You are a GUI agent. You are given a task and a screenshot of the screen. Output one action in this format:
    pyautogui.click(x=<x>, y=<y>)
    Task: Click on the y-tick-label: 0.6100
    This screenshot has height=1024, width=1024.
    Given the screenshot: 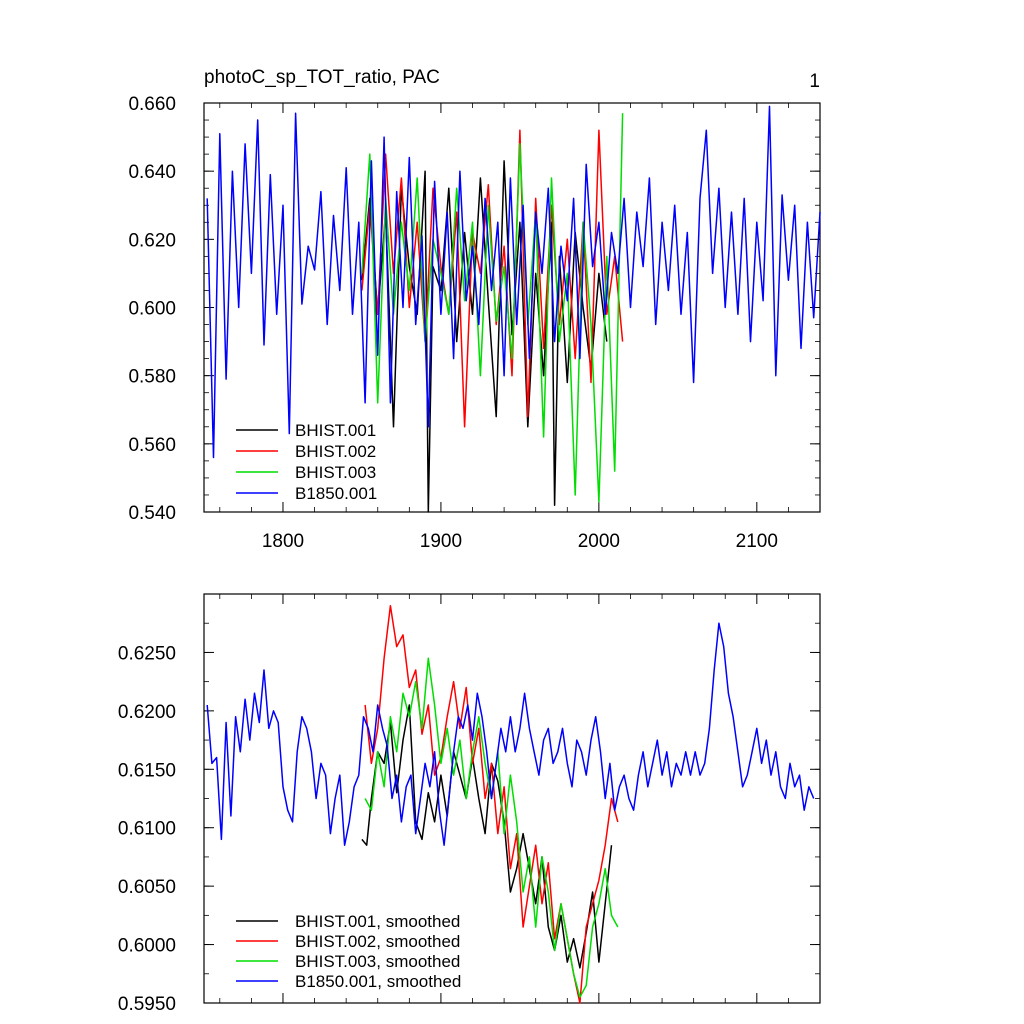 What is the action you would take?
    pyautogui.click(x=147, y=829)
    